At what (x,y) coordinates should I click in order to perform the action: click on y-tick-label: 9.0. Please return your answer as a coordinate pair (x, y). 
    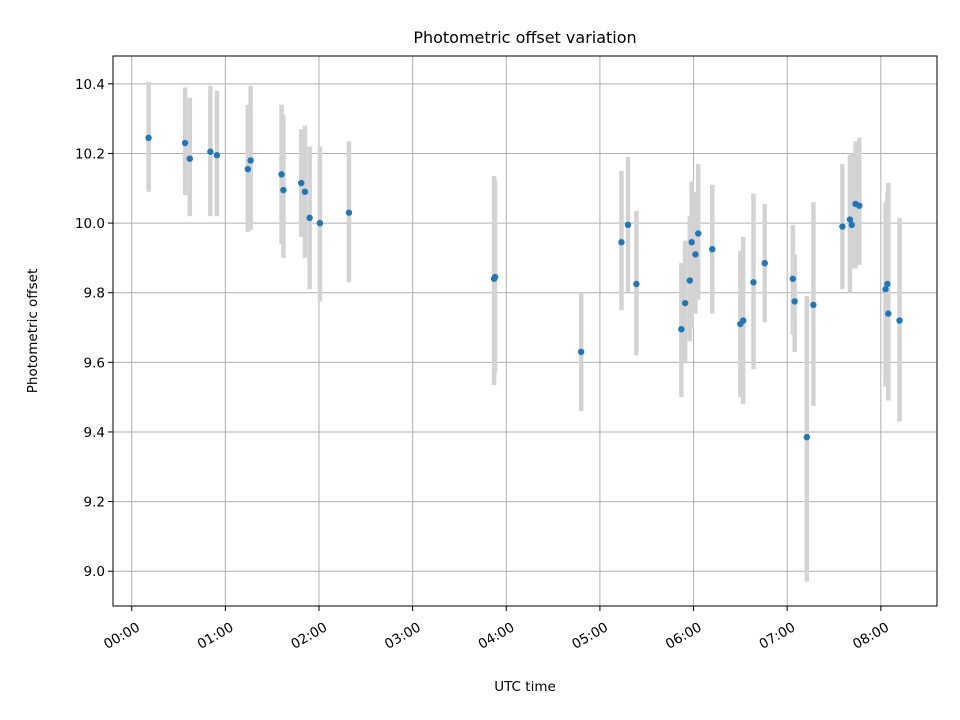
    Looking at the image, I should click on (94, 572).